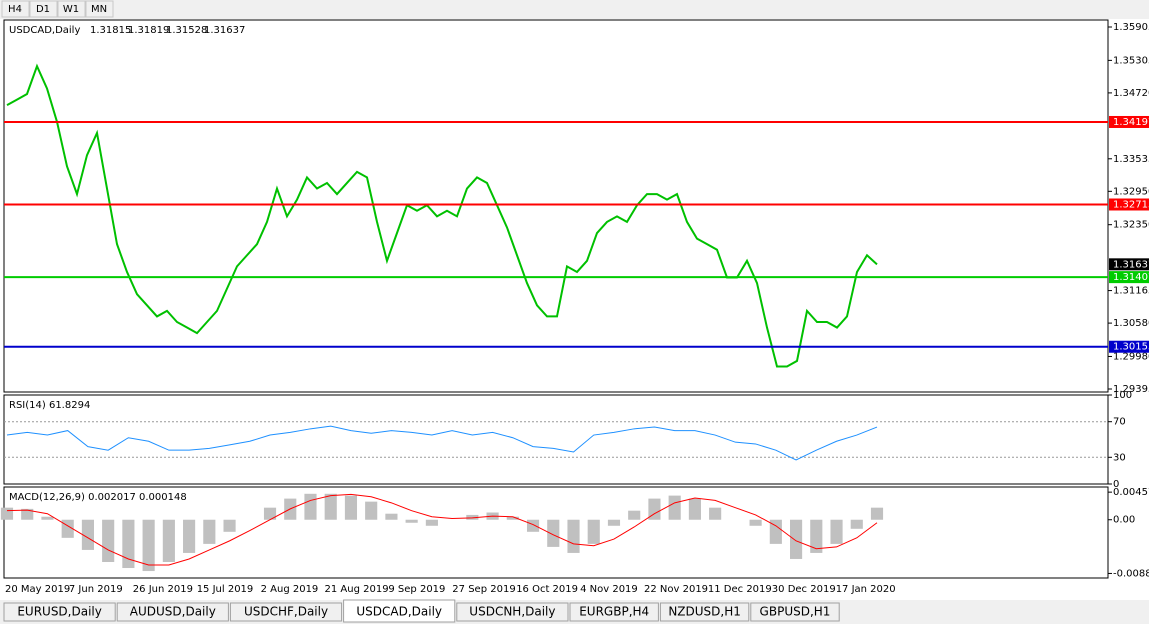 This screenshot has width=1149, height=624. What do you see at coordinates (804, 589) in the screenshot?
I see `date-label: 30 Dec 2019` at bounding box center [804, 589].